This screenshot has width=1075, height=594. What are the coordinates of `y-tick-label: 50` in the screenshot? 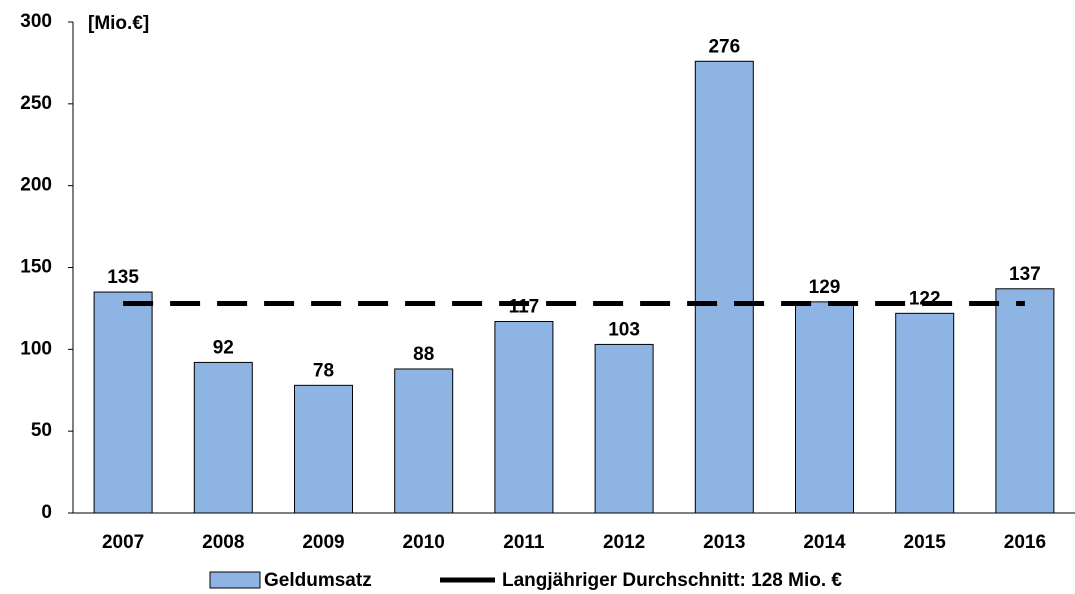 It's located at (41, 430).